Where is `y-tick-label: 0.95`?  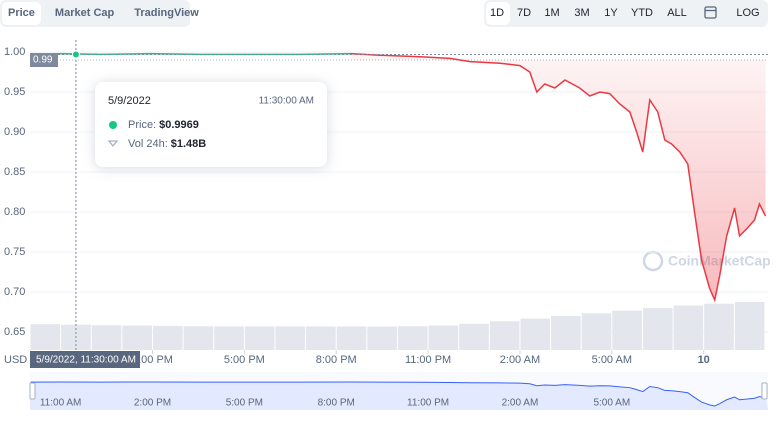 y-tick-label: 0.95 is located at coordinates (14, 92).